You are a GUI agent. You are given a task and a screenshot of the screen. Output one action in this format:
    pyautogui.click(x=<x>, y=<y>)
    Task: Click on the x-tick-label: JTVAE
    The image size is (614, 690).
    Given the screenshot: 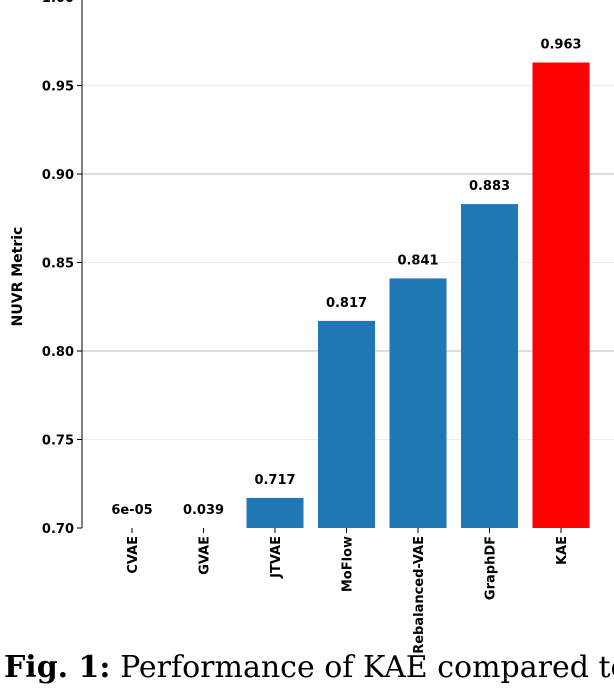 What is the action you would take?
    pyautogui.click(x=276, y=557)
    